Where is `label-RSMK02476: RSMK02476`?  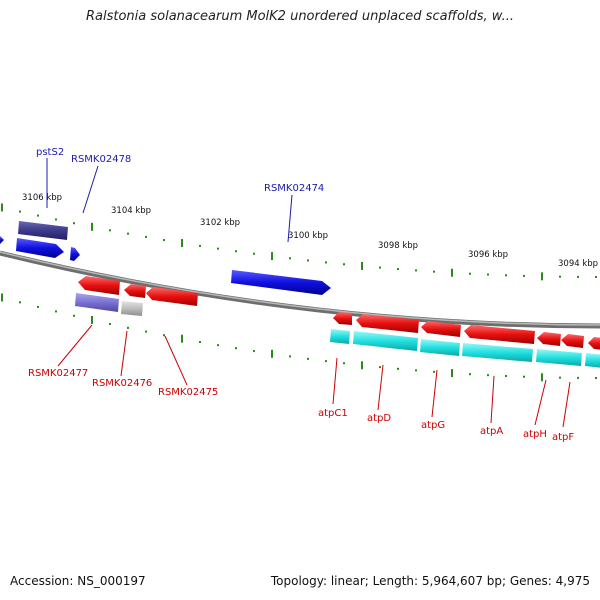 label-RSMK02476: RSMK02476 is located at coordinates (122, 383).